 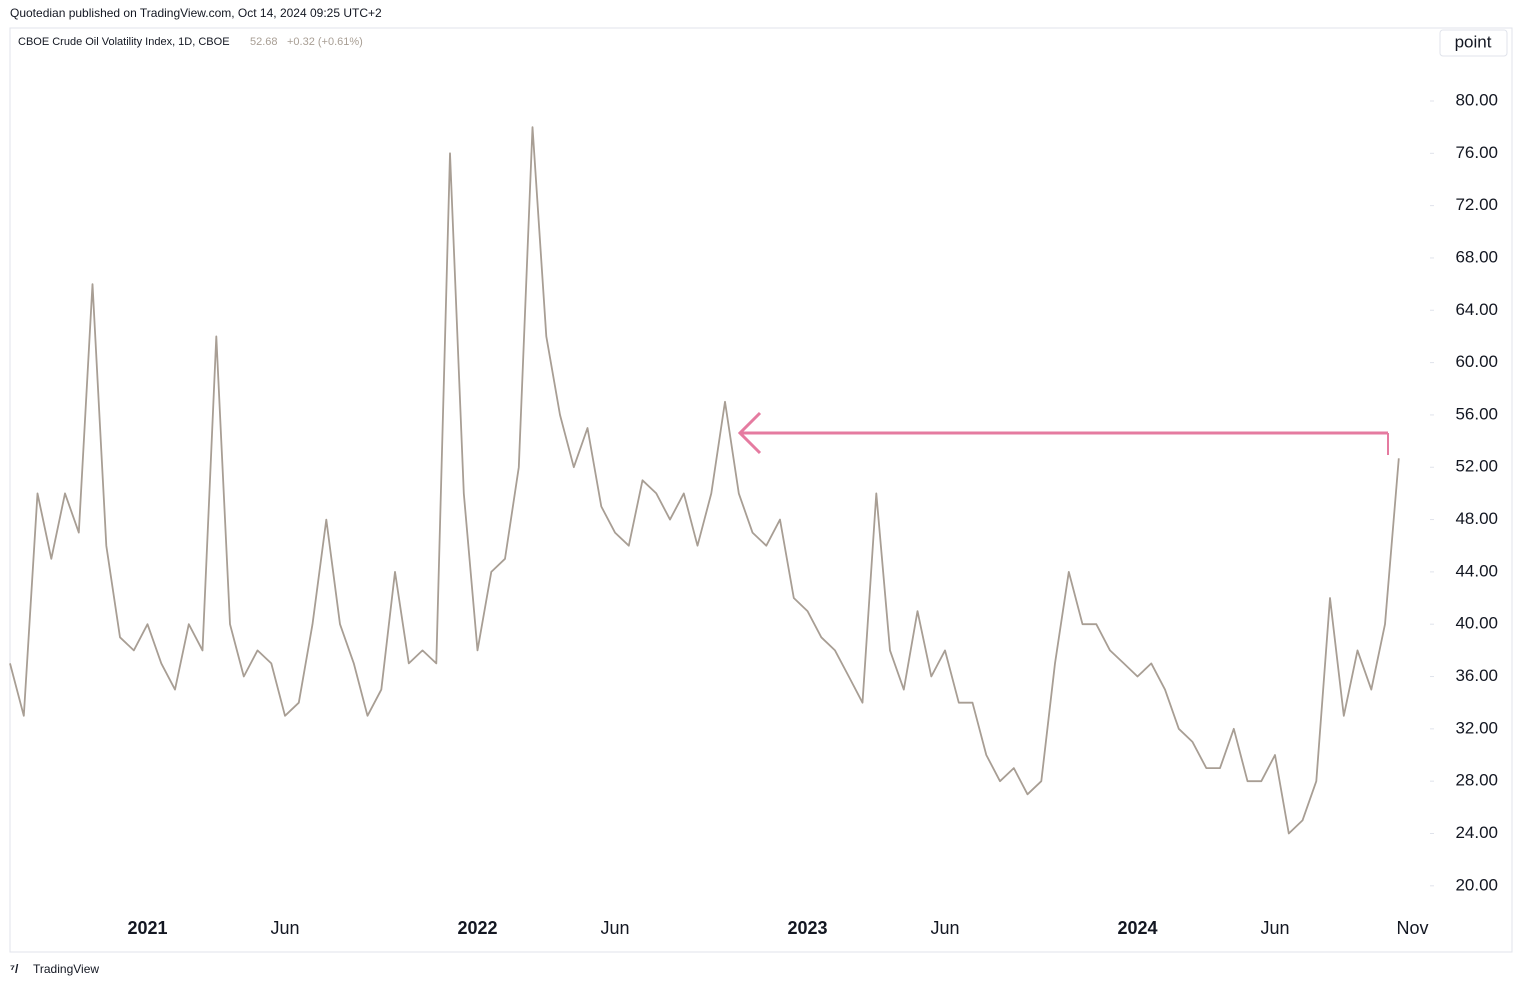 What do you see at coordinates (1476, 727) in the screenshot?
I see `y-tick-label: 32.00` at bounding box center [1476, 727].